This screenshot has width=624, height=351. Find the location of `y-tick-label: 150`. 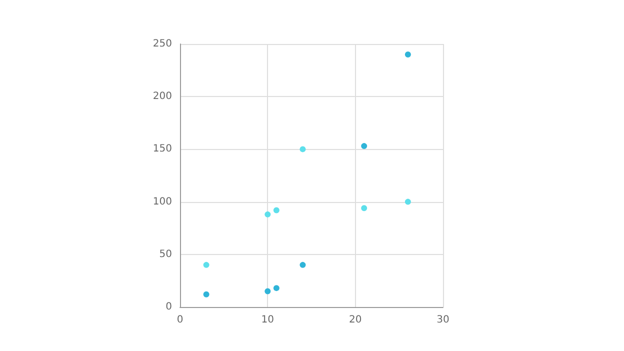

y-tick-label: 150 is located at coordinates (162, 149).